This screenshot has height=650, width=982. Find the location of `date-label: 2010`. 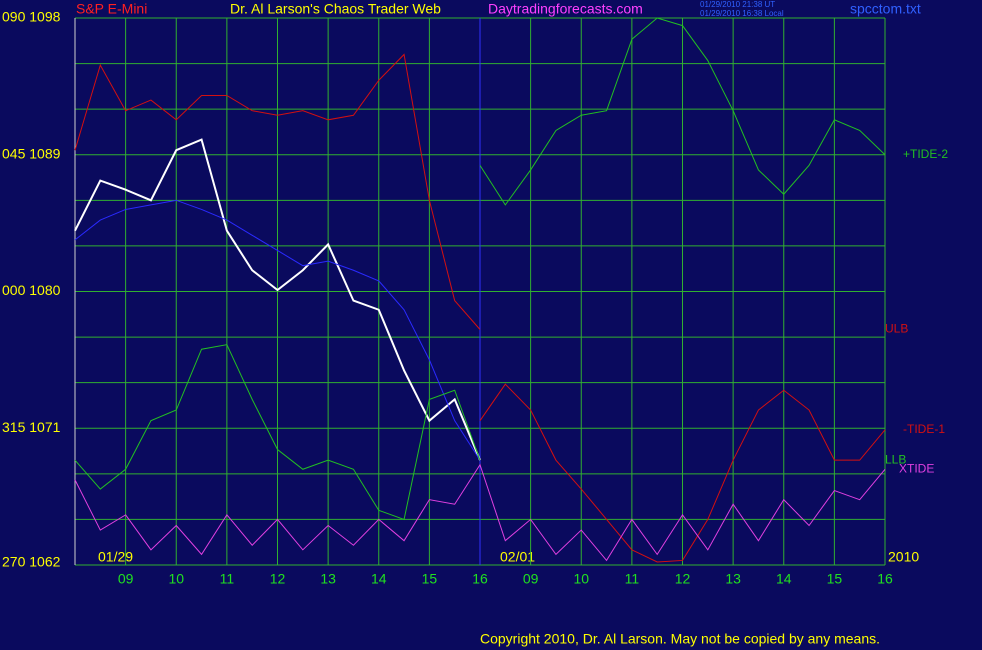

date-label: 2010 is located at coordinates (903, 557).